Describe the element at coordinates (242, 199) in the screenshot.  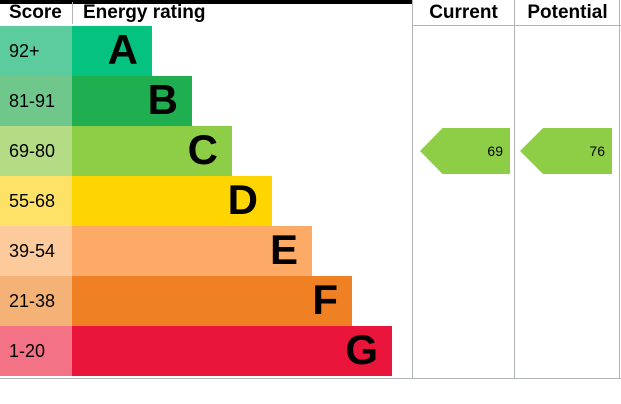
I see `rating-letter: D` at that location.